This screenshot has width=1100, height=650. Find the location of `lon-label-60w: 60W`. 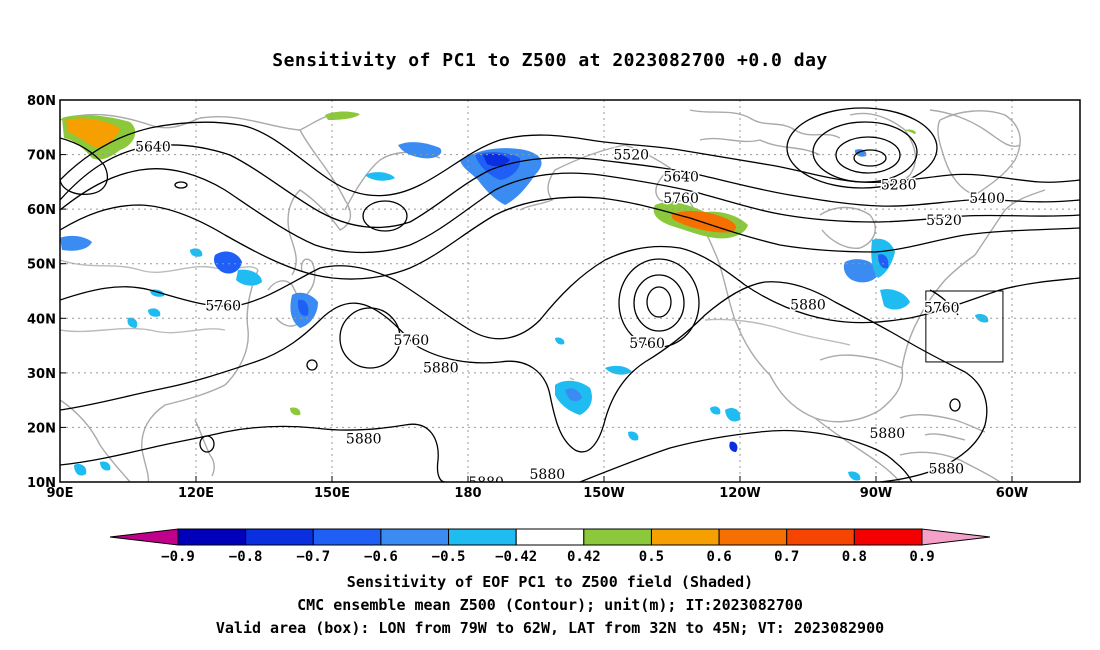

lon-label-60w: 60W is located at coordinates (1012, 493).